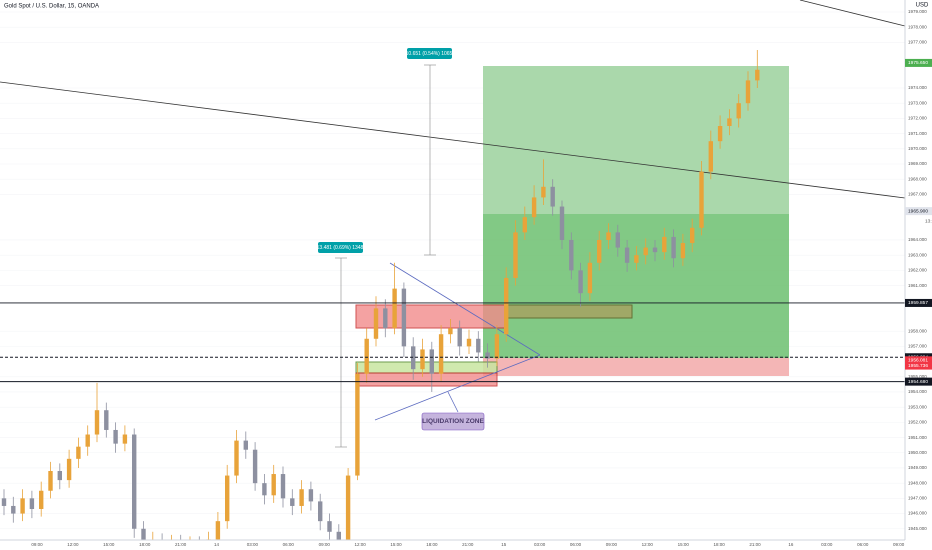  Describe the element at coordinates (918, 63) in the screenshot. I see `price-label: 1975.650` at that location.